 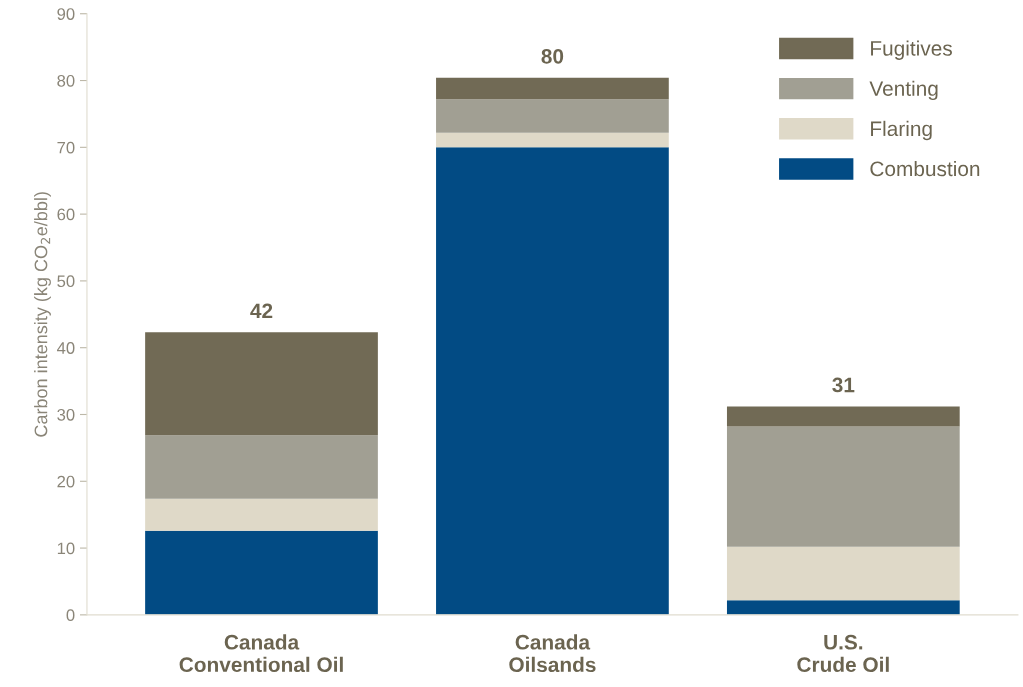 What do you see at coordinates (66, 214) in the screenshot?
I see `y-tick-label: 60` at bounding box center [66, 214].